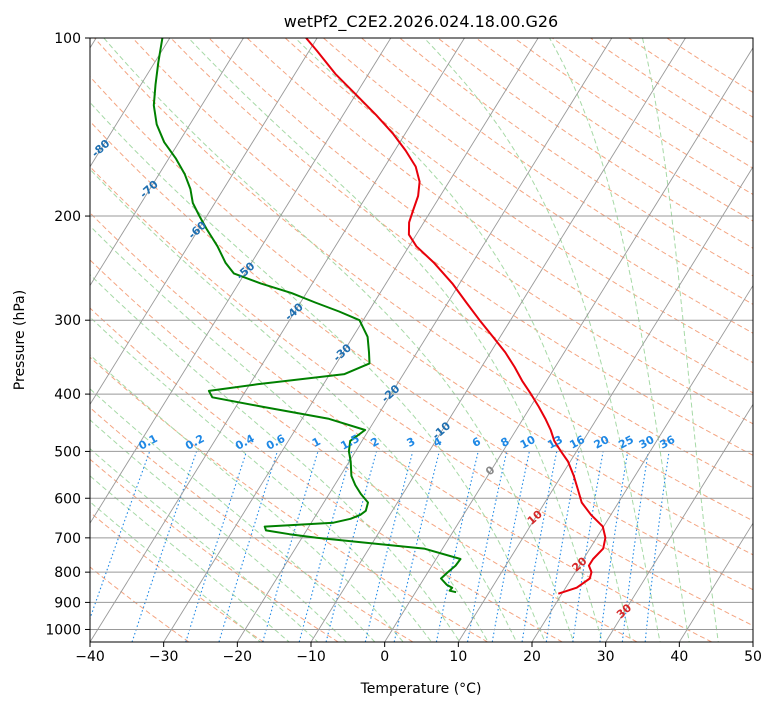 Image resolution: width=775 pixels, height=708 pixels. I want to click on x-tick-label: 0, so click(384, 657).